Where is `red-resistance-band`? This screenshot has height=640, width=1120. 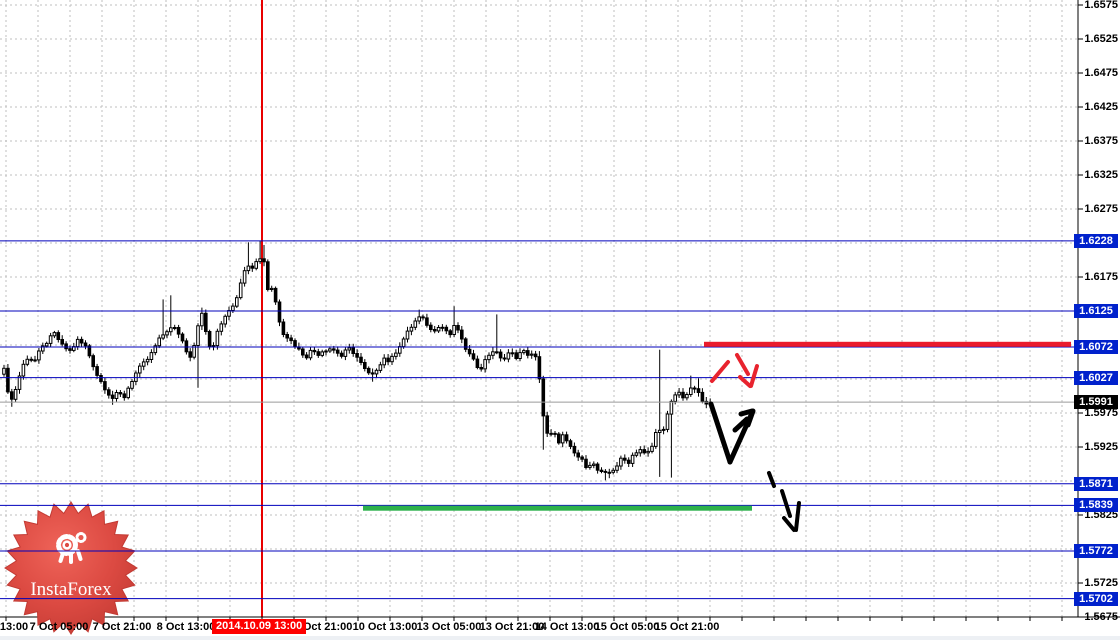
red-resistance-band is located at coordinates (887, 344).